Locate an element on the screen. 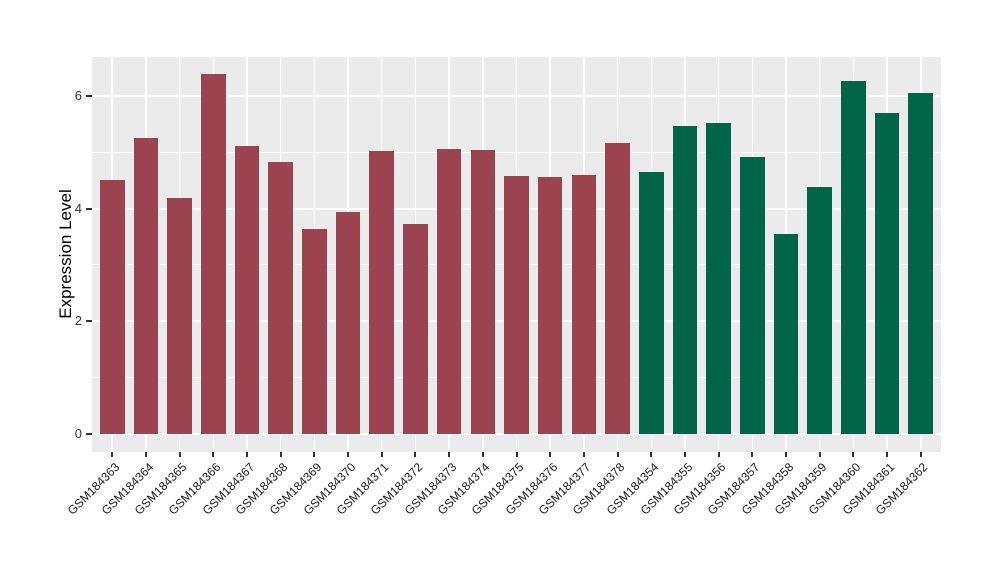 The image size is (1000, 580). bar-GSM184375 is located at coordinates (516, 304).